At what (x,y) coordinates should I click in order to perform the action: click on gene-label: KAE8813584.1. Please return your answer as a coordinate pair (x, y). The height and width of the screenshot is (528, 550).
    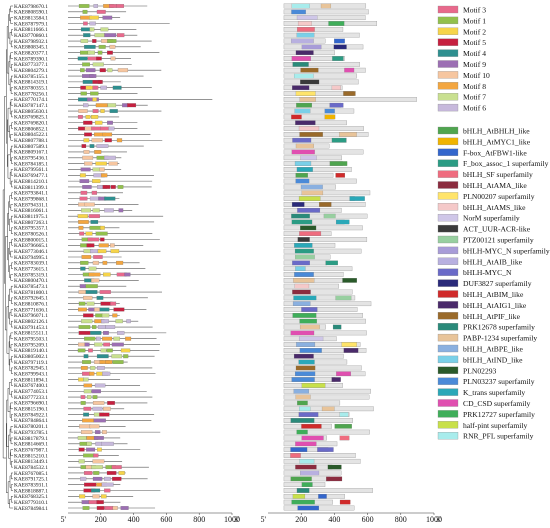
    Looking at the image, I should click on (31, 18).